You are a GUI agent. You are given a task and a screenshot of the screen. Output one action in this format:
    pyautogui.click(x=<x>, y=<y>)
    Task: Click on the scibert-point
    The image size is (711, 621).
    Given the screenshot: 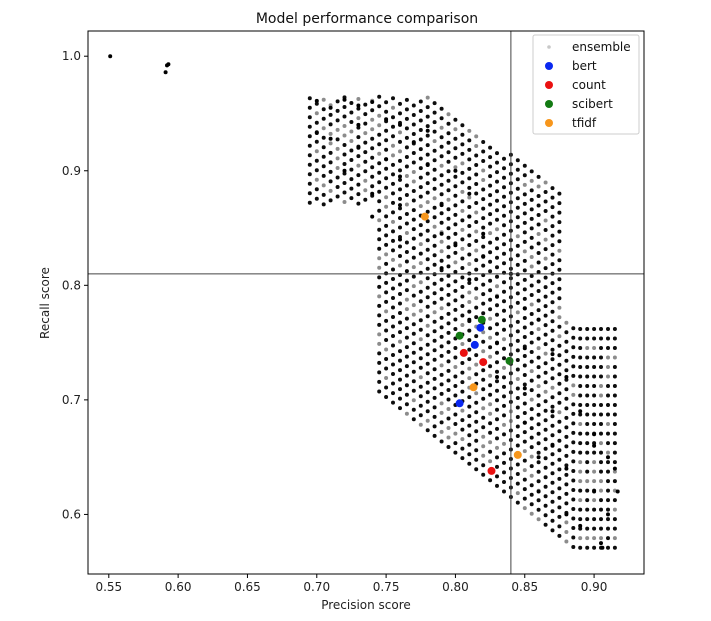 What is the action you would take?
    pyautogui.click(x=460, y=336)
    